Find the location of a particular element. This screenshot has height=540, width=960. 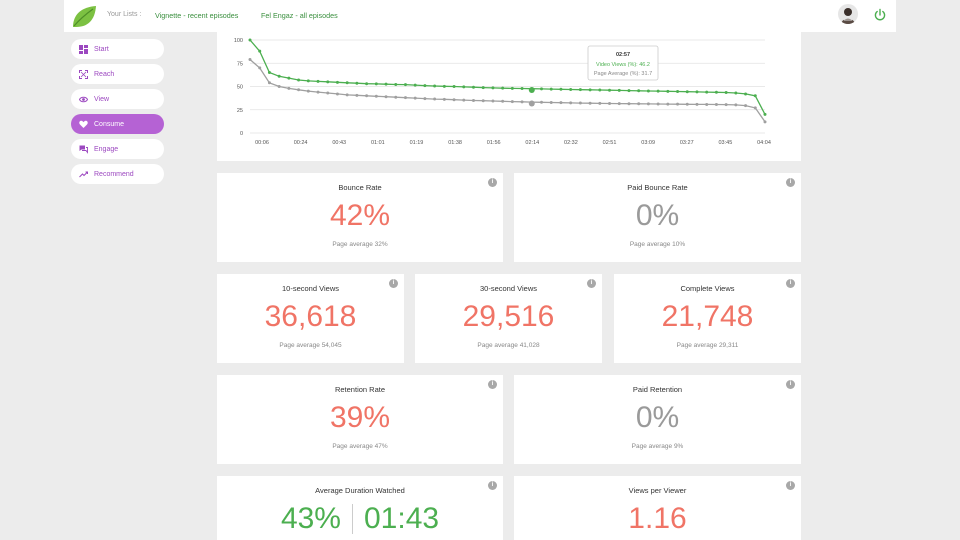

retention-rate-average: Page average 47% is located at coordinates (360, 446).